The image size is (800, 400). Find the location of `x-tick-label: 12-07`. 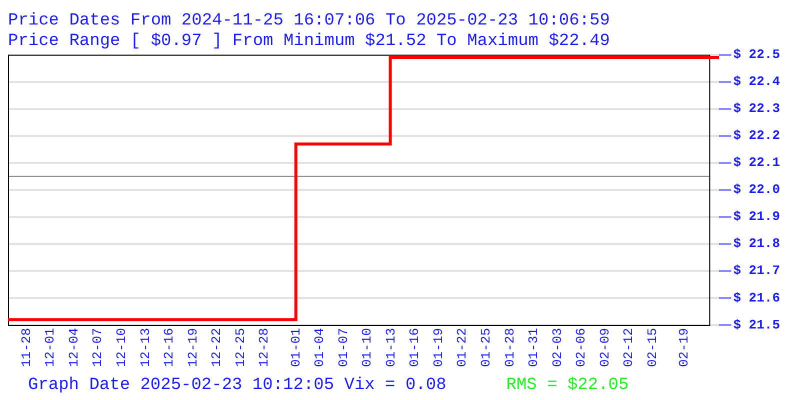

x-tick-label: 12-07 is located at coordinates (98, 348).